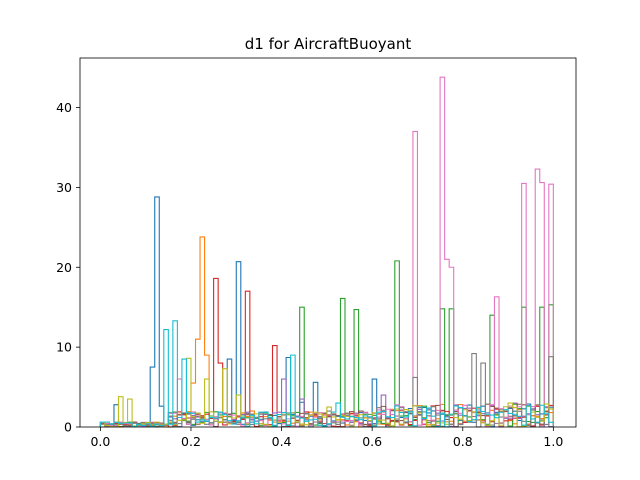 The image size is (640, 480). Describe the element at coordinates (100, 441) in the screenshot. I see `x-tick-label-0: 0.0` at that location.